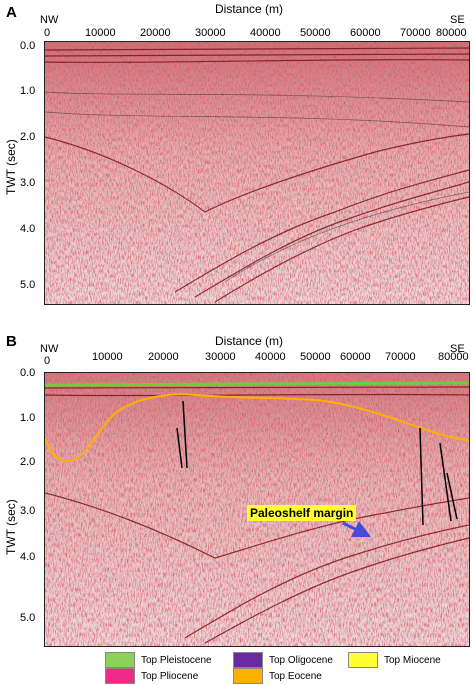  I want to click on legend-label: Top Pleistocene, so click(176, 660).